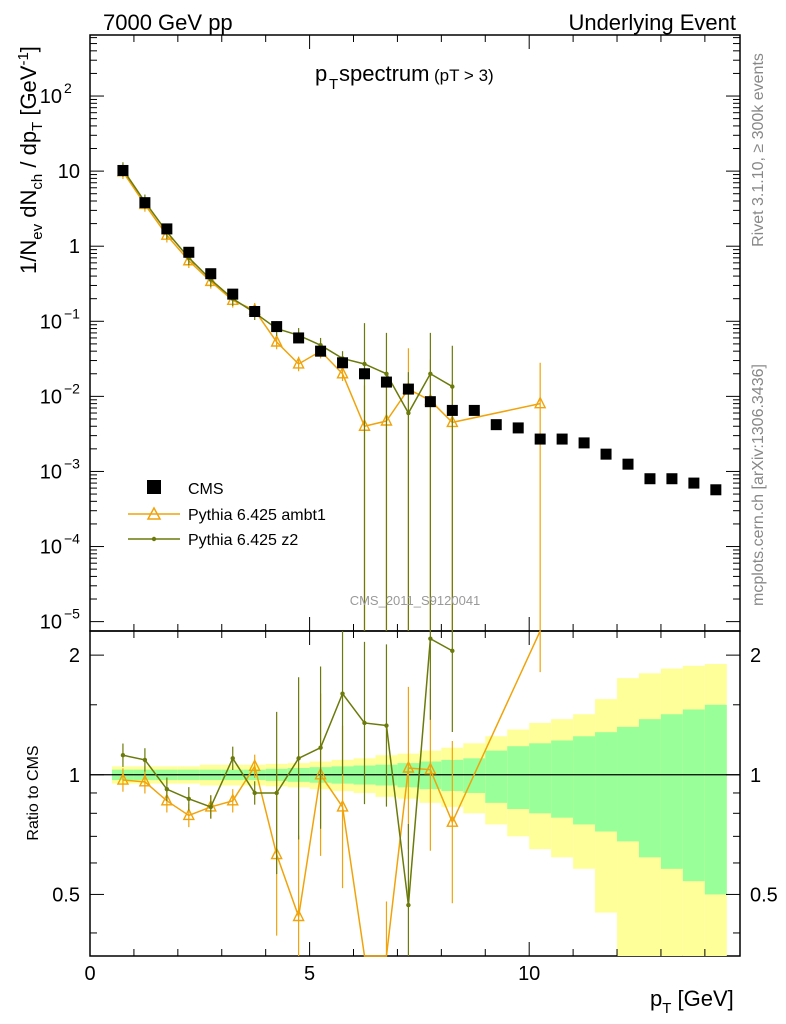 The height and width of the screenshot is (1024, 786). I want to click on y-tick-exponent: −2, so click(72, 388).